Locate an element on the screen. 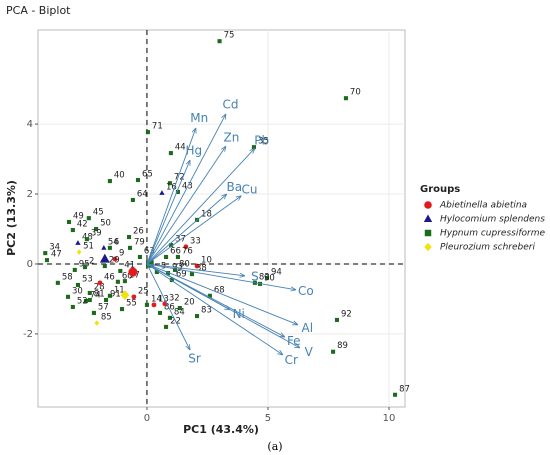 This screenshot has width=550, height=455. point-label: 87 is located at coordinates (404, 389).